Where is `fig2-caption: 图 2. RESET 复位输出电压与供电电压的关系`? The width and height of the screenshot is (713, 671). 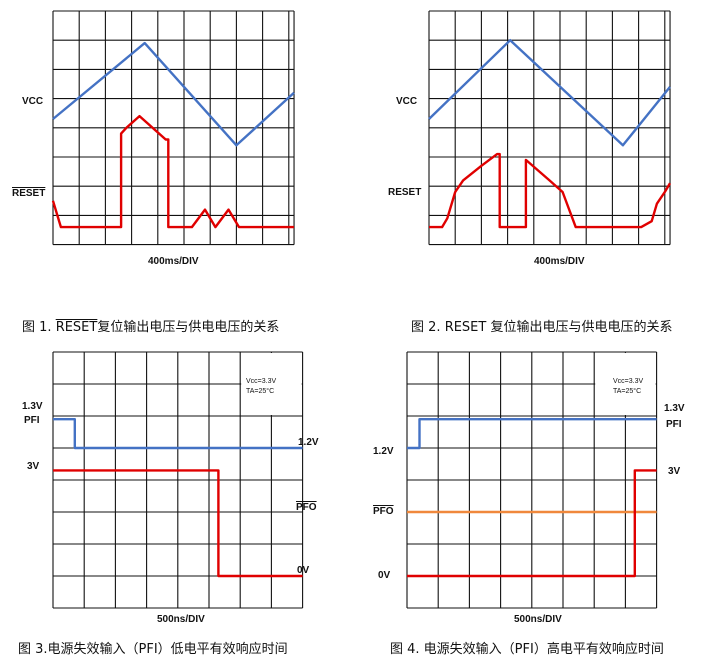 fig2-caption: 图 2. RESET 复位输出电压与供电电压的关系 is located at coordinates (541, 325).